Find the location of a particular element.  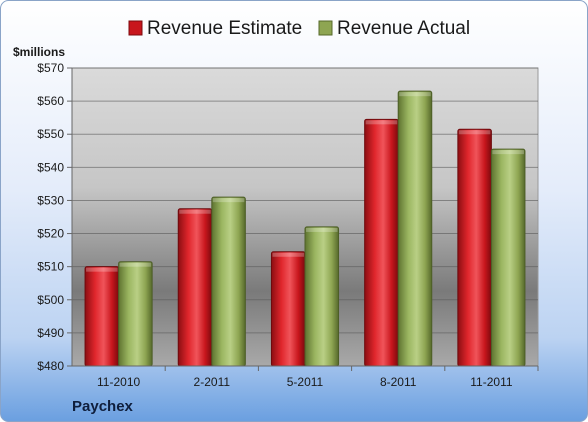

x-tick-label: 5-2011 is located at coordinates (305, 382).